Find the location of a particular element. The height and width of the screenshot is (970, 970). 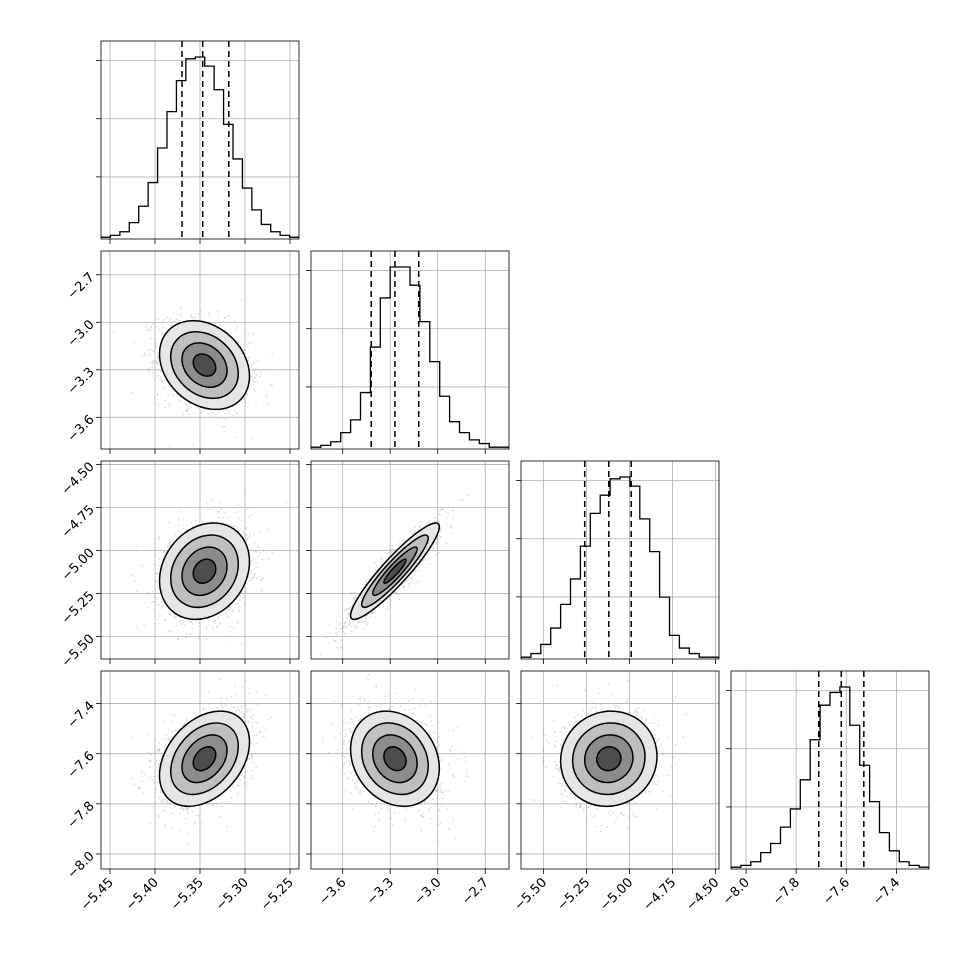

pair-panel-1-3: −3.6 −3.3 −3.0 −2.7 is located at coordinates (408, 789).